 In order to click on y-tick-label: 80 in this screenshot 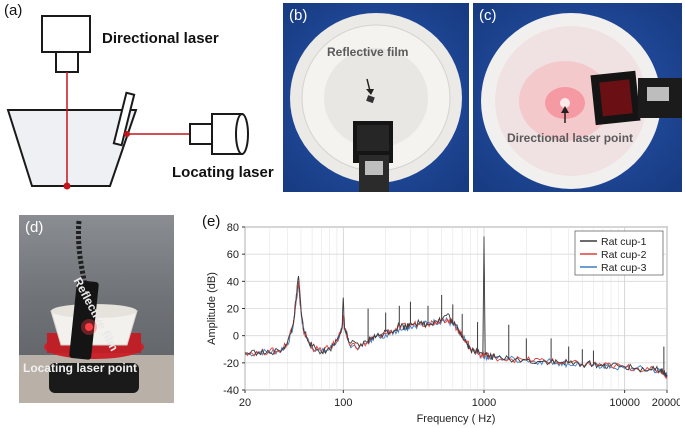, I will do `click(233, 228)`.